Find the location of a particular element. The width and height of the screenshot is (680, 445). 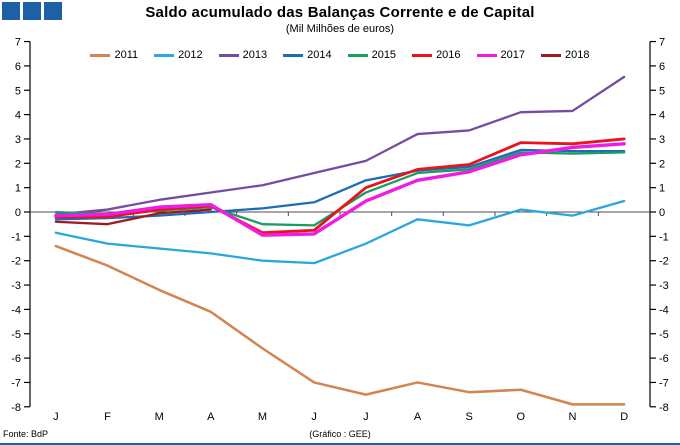

logo is located at coordinates (32, 11).